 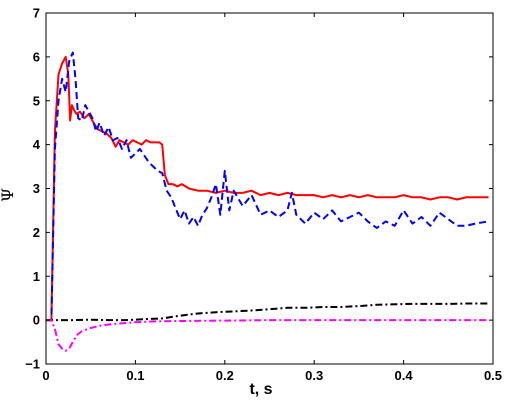 I want to click on y-tick-label: 4, so click(x=37, y=144).